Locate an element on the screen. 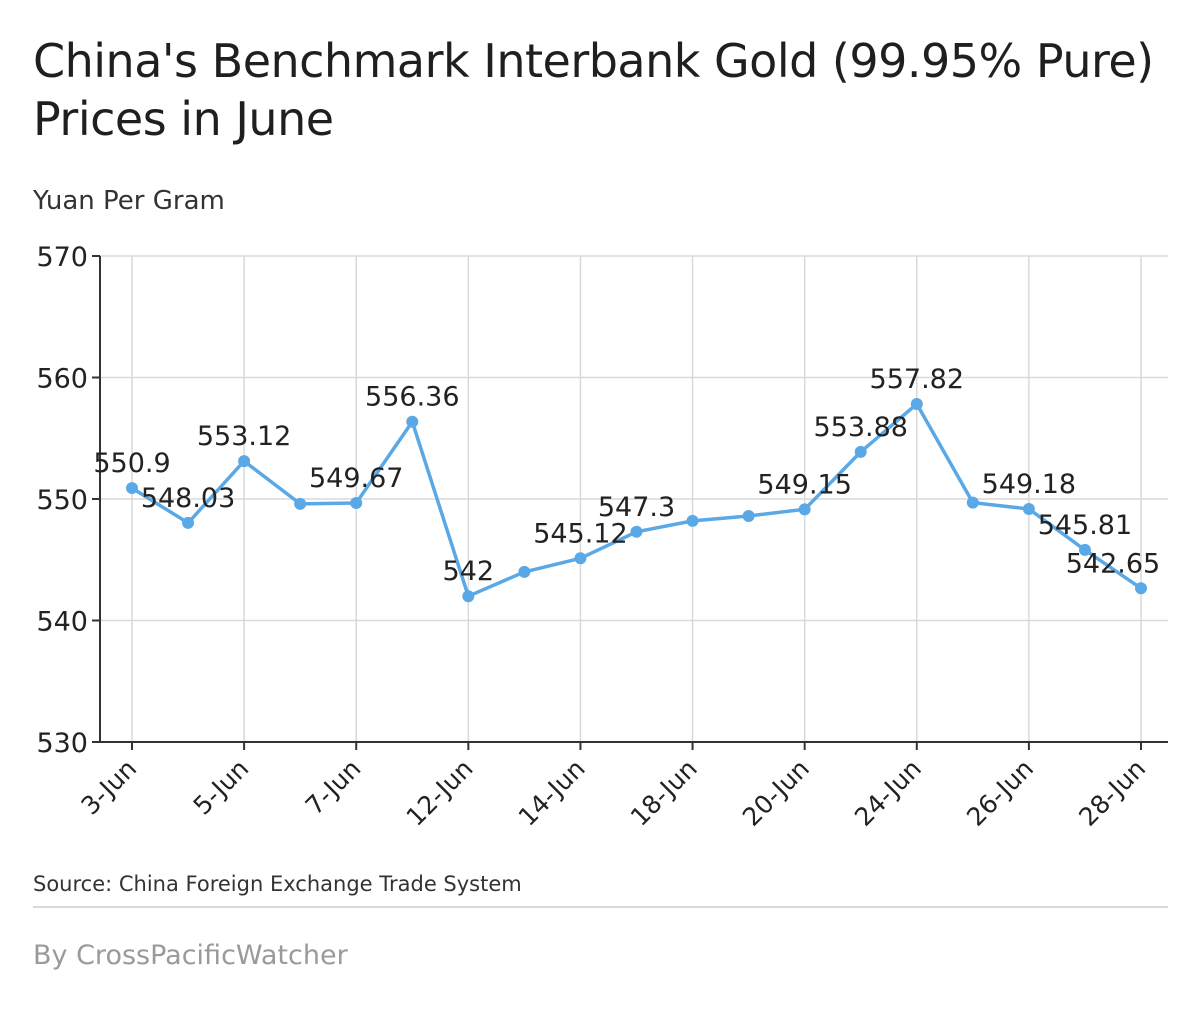 The height and width of the screenshot is (1020, 1200). data-label: 553.88 is located at coordinates (860, 427).